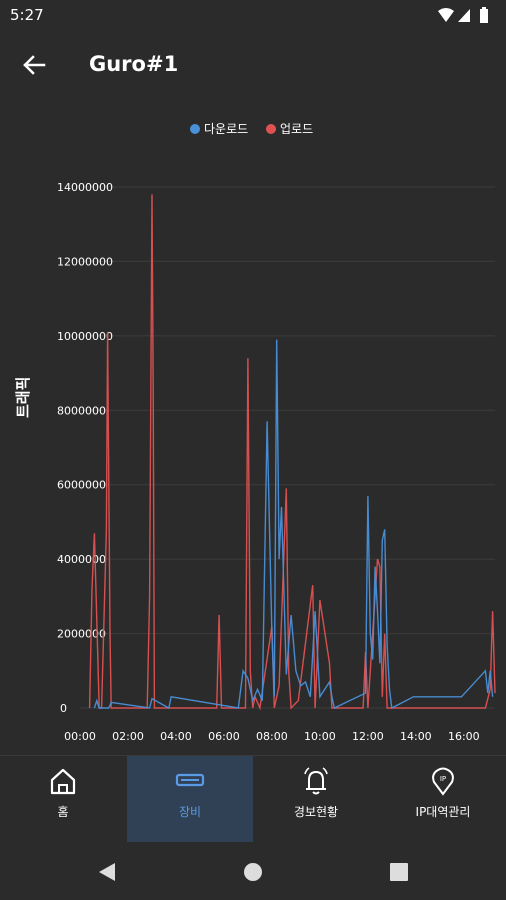 Image resolution: width=506 pixels, height=900 pixels. What do you see at coordinates (63, 708) in the screenshot?
I see `y-tick-label: 0` at bounding box center [63, 708].